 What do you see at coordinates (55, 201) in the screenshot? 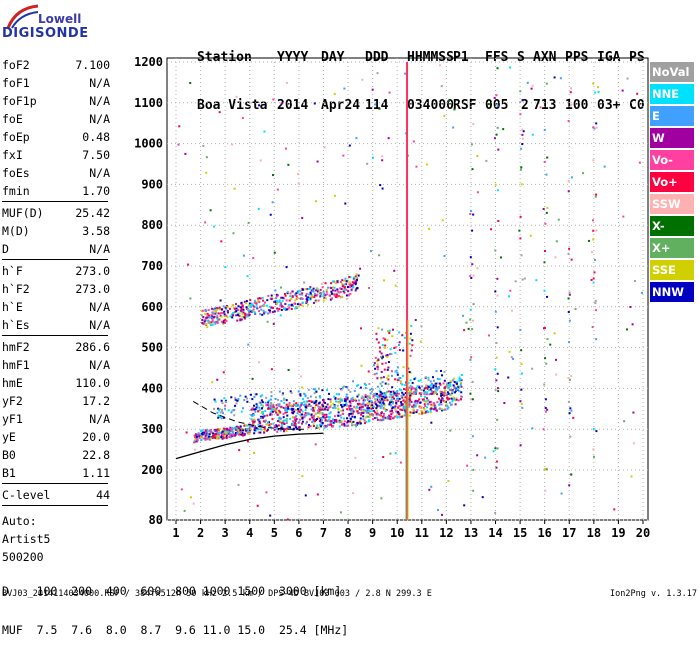
I see `divider` at bounding box center [55, 201].